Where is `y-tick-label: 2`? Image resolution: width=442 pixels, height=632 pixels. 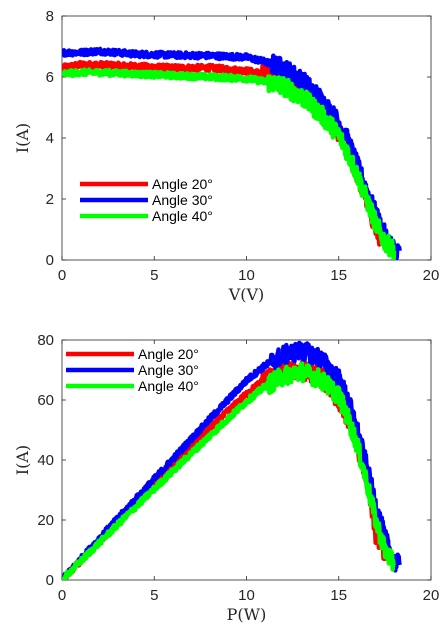
y-tick-label: 2 is located at coordinates (50, 199).